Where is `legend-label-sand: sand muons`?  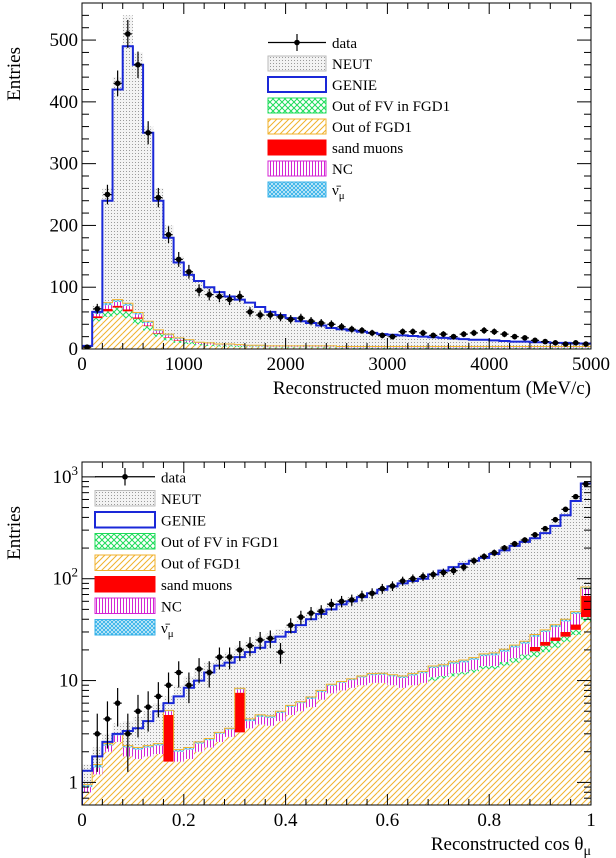
legend-label-sand: sand muons is located at coordinates (196, 586).